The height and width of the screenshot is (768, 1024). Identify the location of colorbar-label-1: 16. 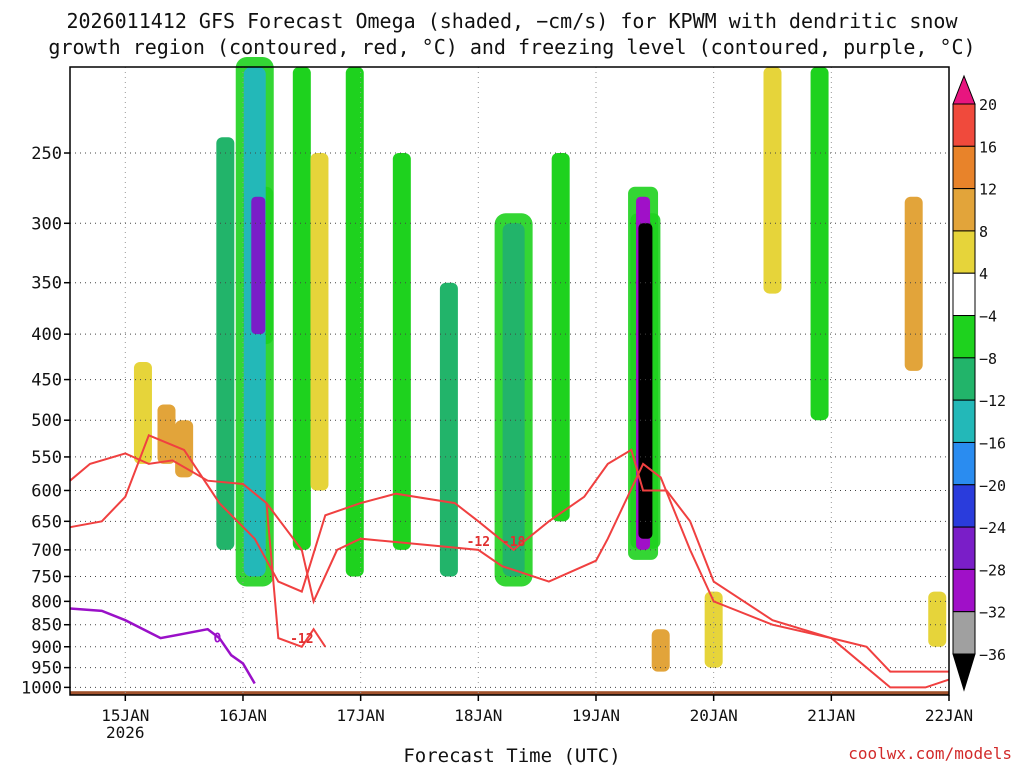
(988, 147).